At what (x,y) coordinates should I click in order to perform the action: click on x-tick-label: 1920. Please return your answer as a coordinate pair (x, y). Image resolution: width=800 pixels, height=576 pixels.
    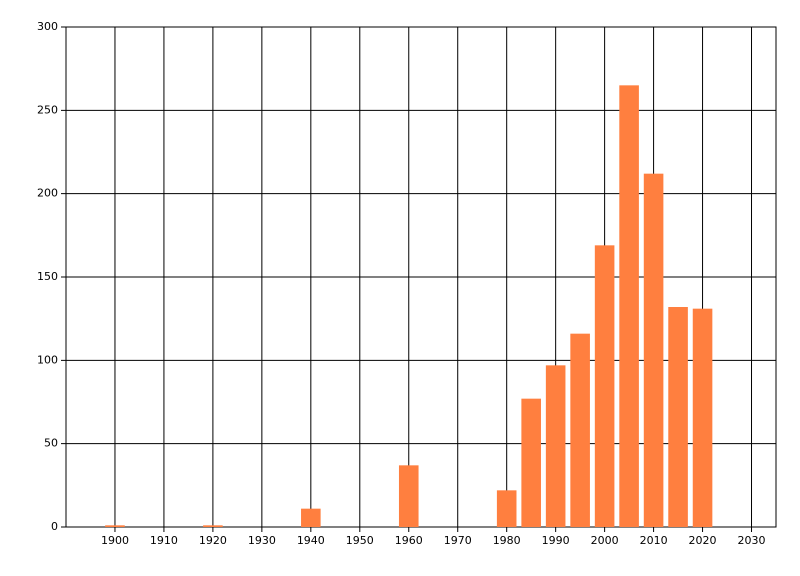
    Looking at the image, I should click on (213, 540).